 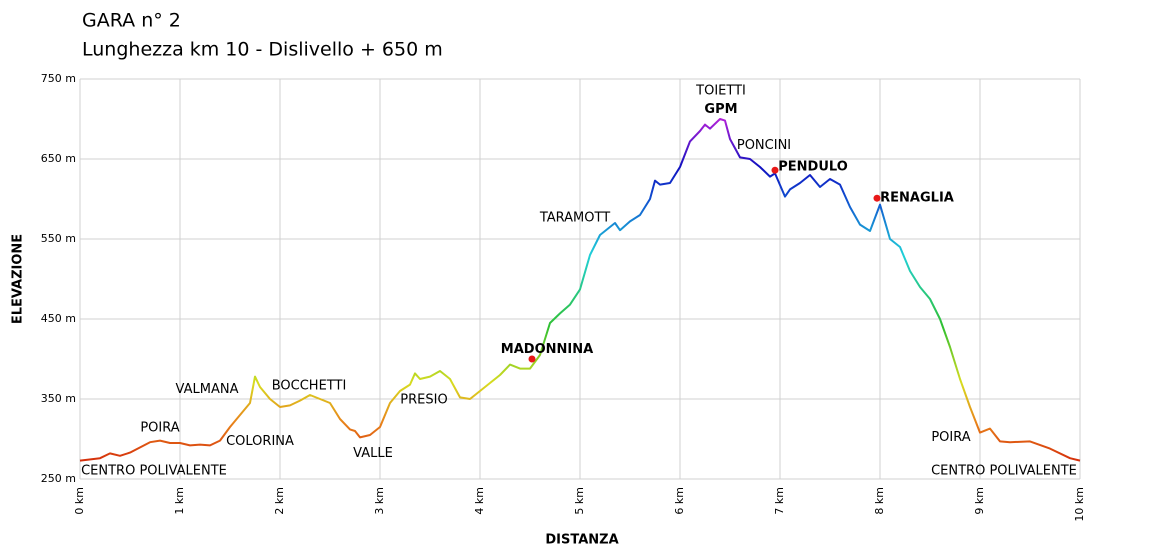 I want to click on x-tick-label: 5 km, so click(x=579, y=501).